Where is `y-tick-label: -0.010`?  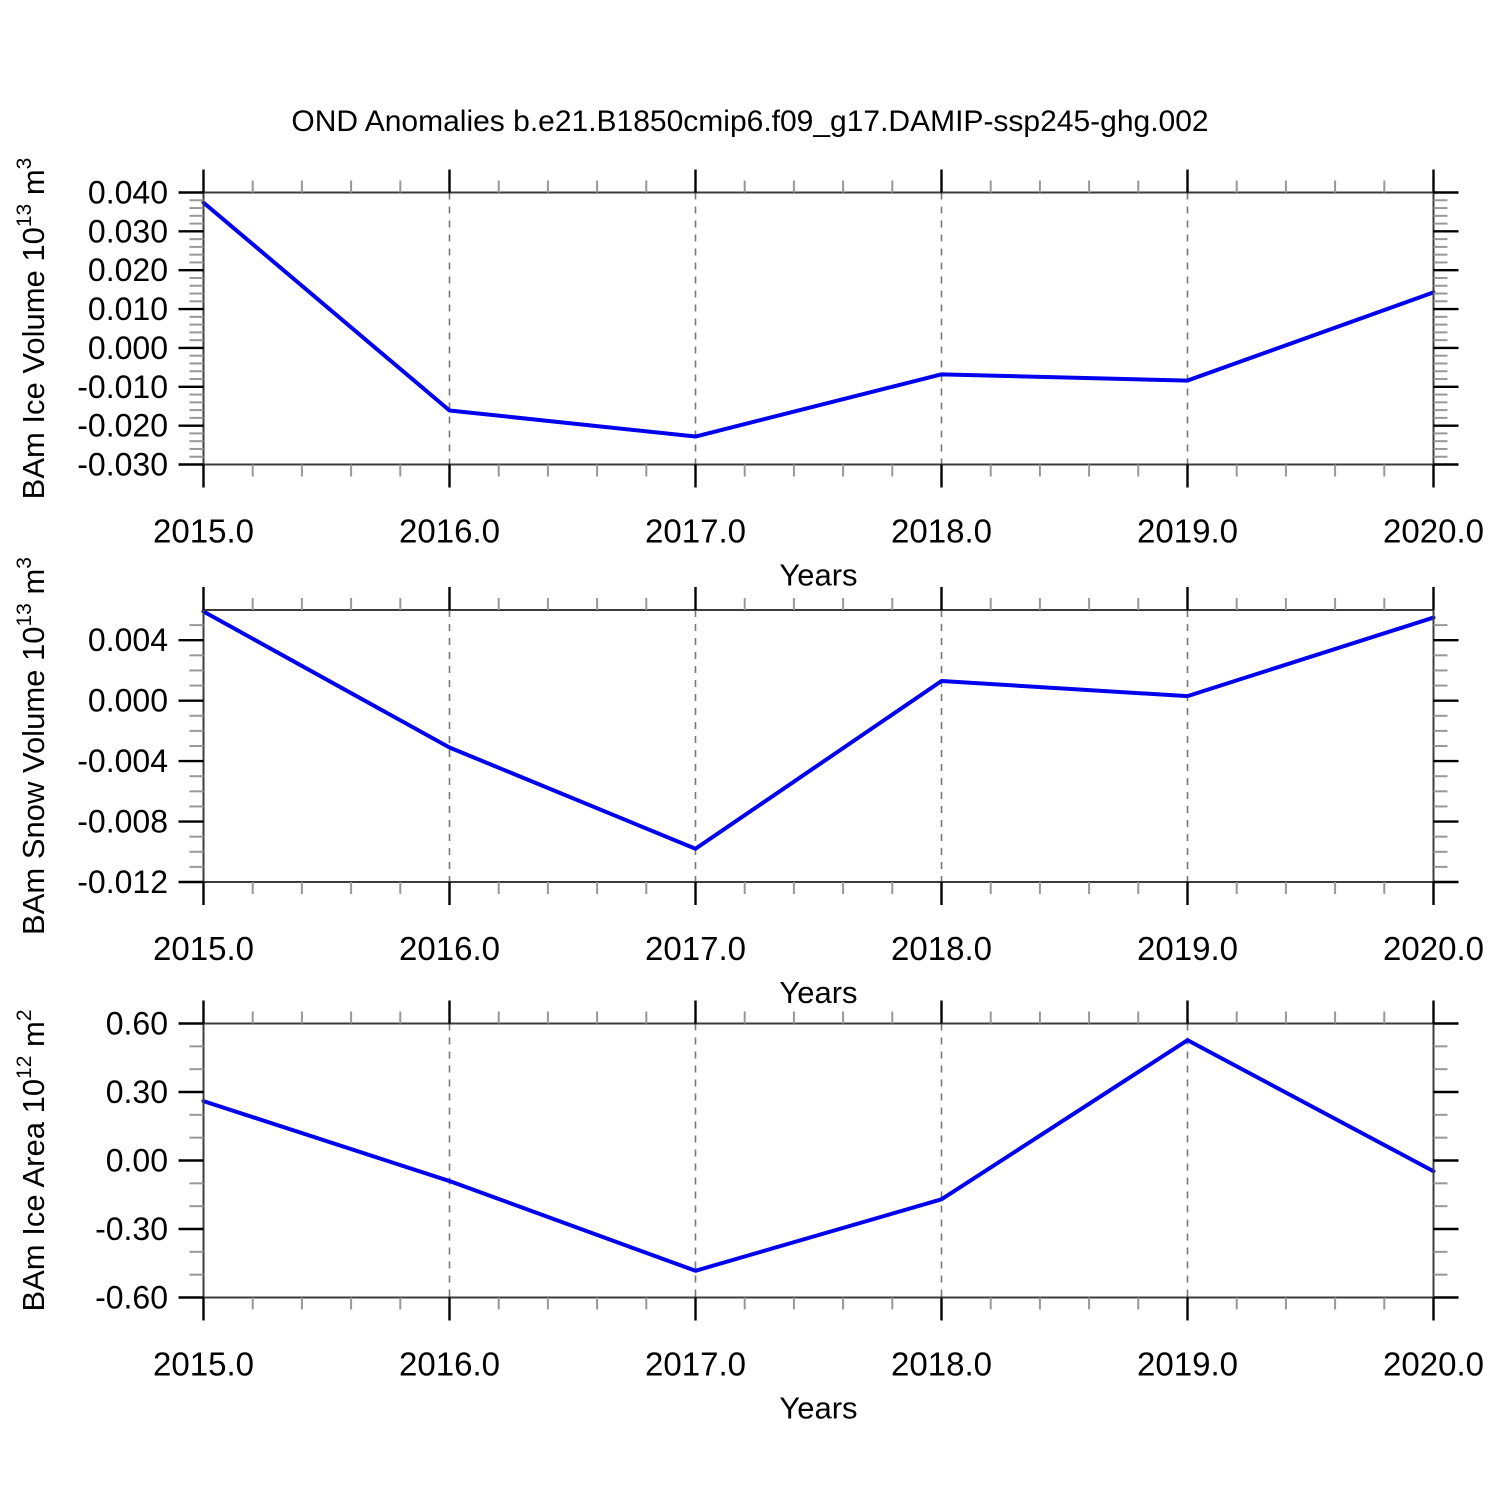 y-tick-label: -0.010 is located at coordinates (122, 387).